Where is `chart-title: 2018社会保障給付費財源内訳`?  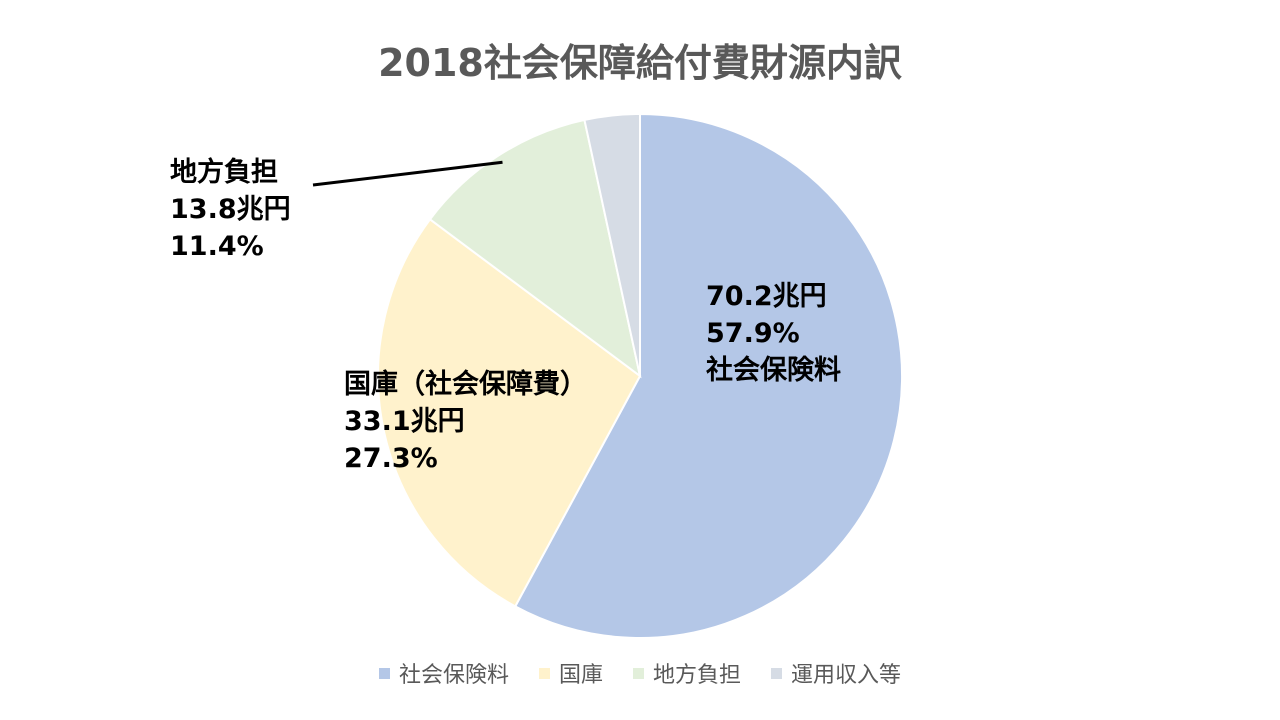 chart-title: 2018社会保障給付費財源内訳 is located at coordinates (640, 63).